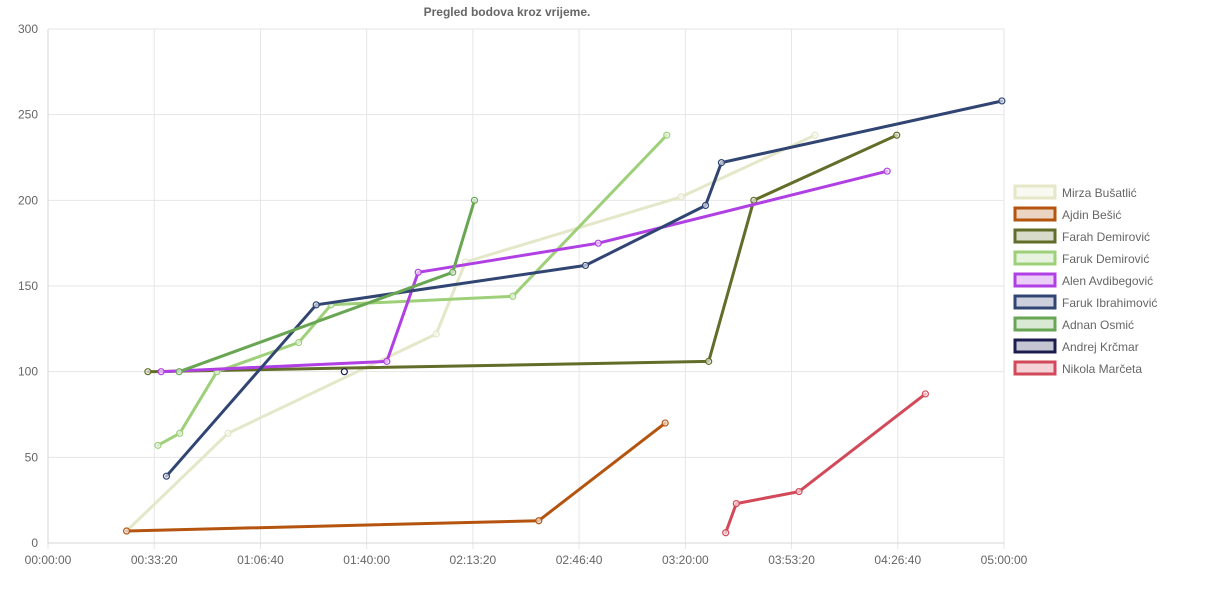 The height and width of the screenshot is (595, 1219). I want to click on legend-item: Ajdin Bešić, so click(1067, 214).